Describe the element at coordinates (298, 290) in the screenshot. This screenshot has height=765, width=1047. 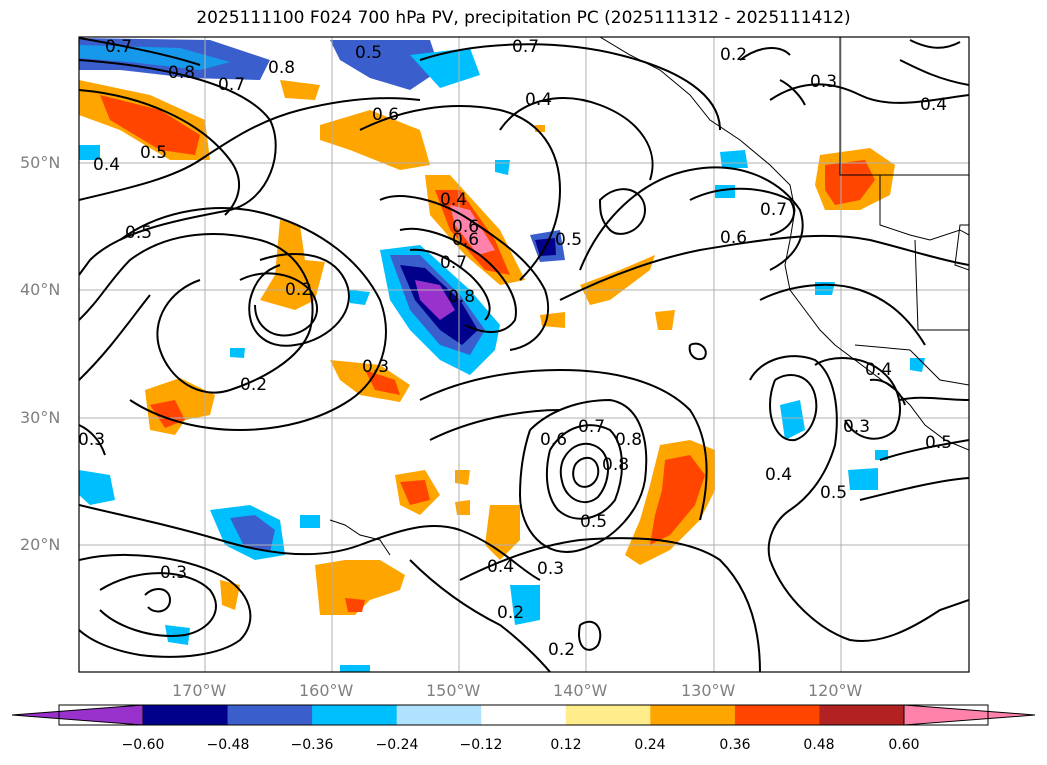
I see `contour-label: 0.2` at that location.